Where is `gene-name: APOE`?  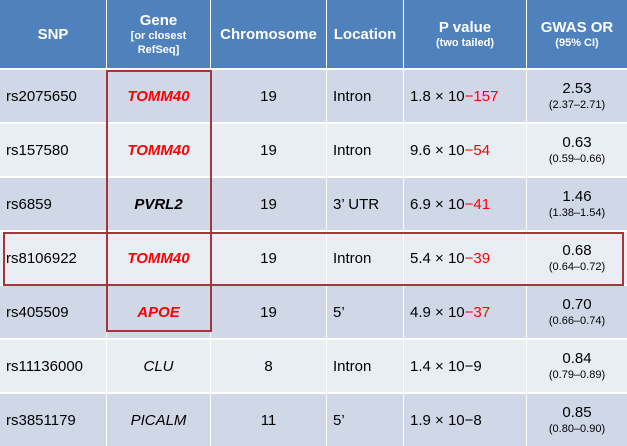
gene-name: APOE is located at coordinates (158, 312).